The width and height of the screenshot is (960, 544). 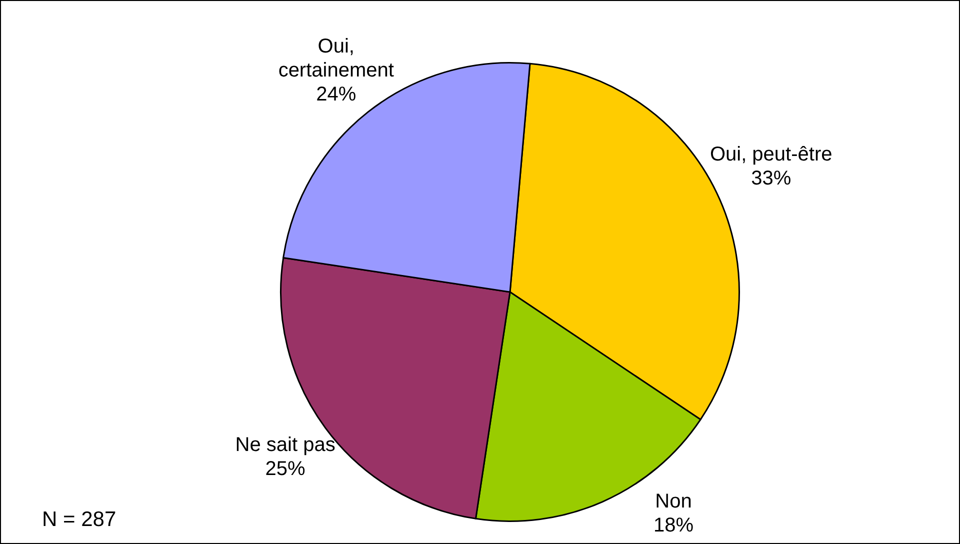 I want to click on slice-label: Ne sait pas, so click(x=285, y=445).